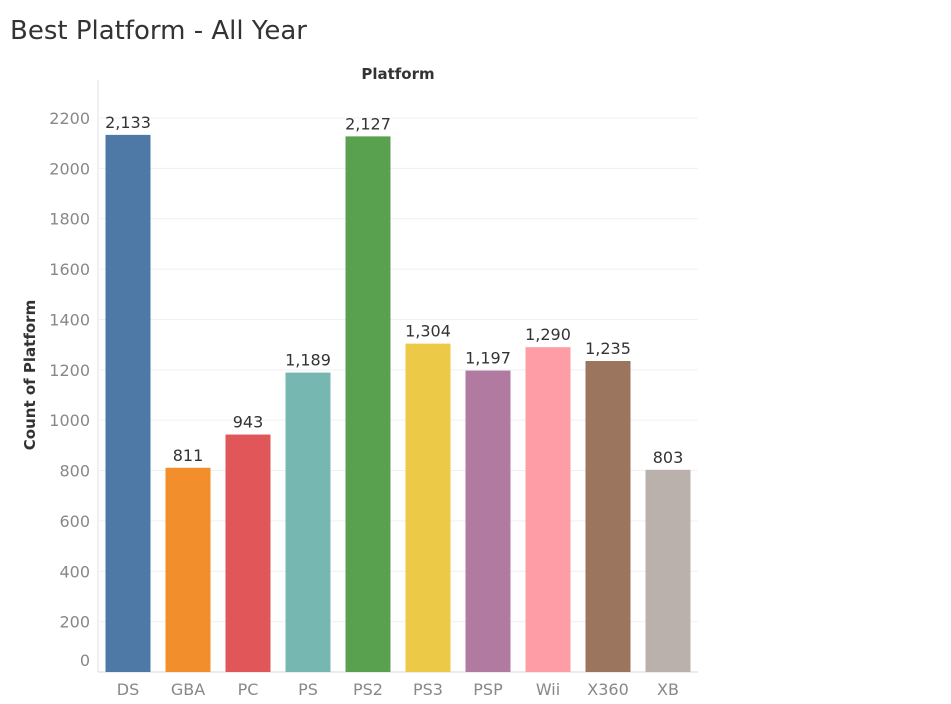 The width and height of the screenshot is (951, 704). Describe the element at coordinates (74, 571) in the screenshot. I see `y-tick-label: 400` at that location.